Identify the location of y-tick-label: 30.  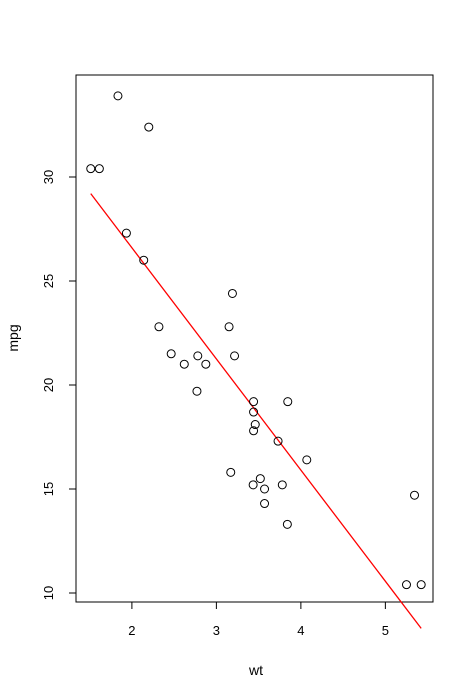
(48, 177).